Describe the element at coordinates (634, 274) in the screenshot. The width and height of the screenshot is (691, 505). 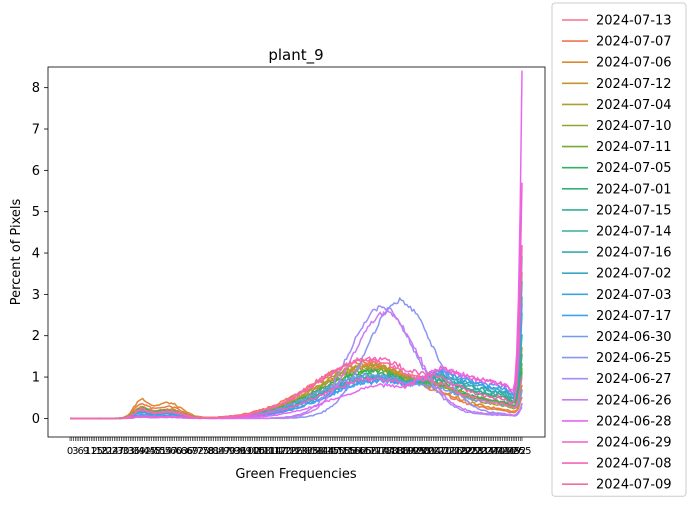
I see `legend-entry-label: 2024-07-02` at that location.